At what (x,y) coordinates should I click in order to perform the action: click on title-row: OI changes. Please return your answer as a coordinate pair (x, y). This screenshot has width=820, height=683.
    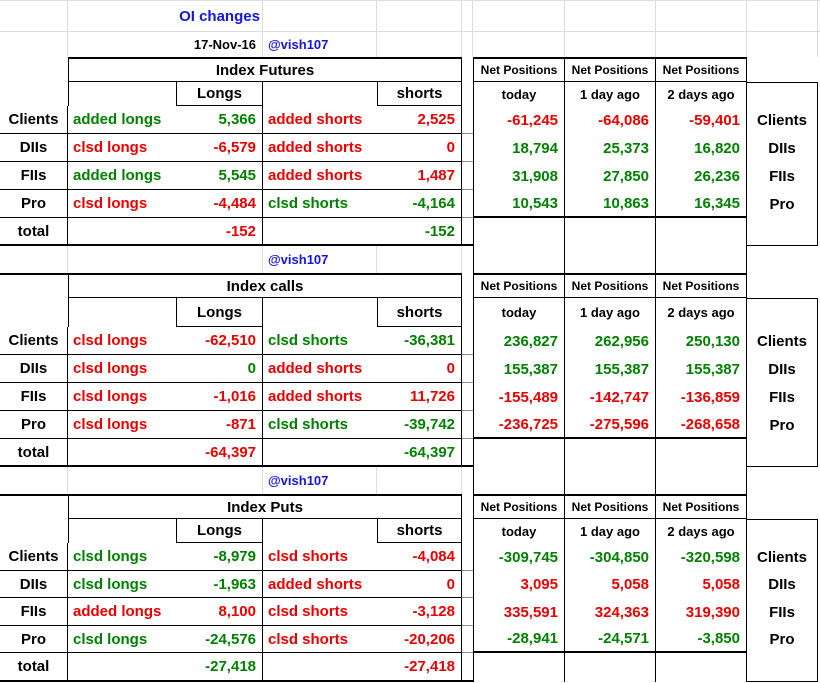
    Looking at the image, I should click on (410, 16).